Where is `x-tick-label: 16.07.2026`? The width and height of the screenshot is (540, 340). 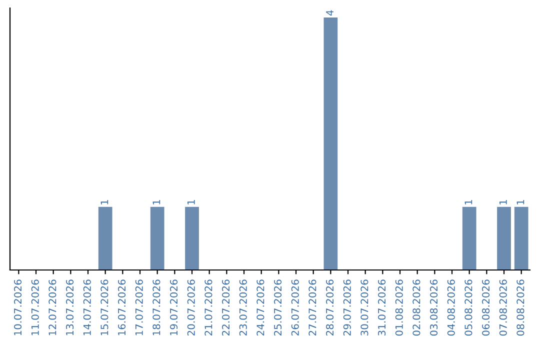
x-tick-label: 16.07.2026 is located at coordinates (122, 308).